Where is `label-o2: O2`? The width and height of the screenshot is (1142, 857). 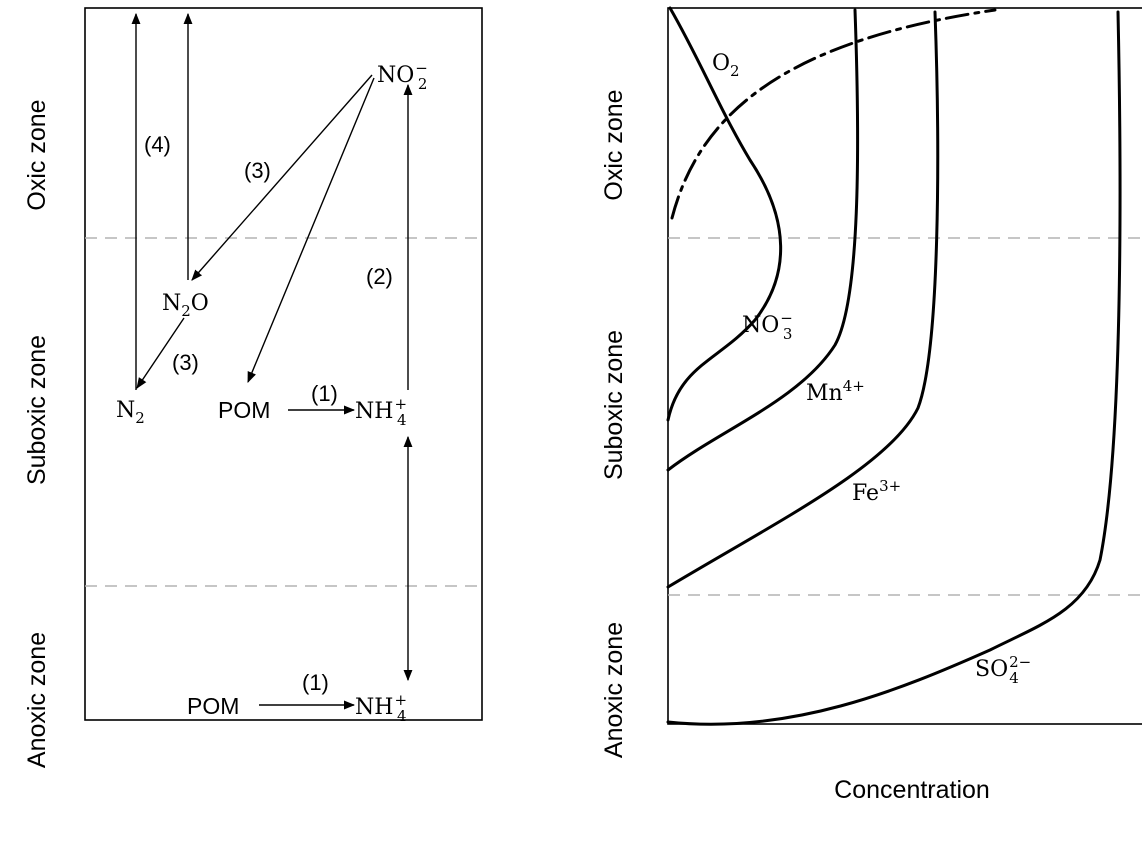
label-o2: O2 is located at coordinates (726, 65).